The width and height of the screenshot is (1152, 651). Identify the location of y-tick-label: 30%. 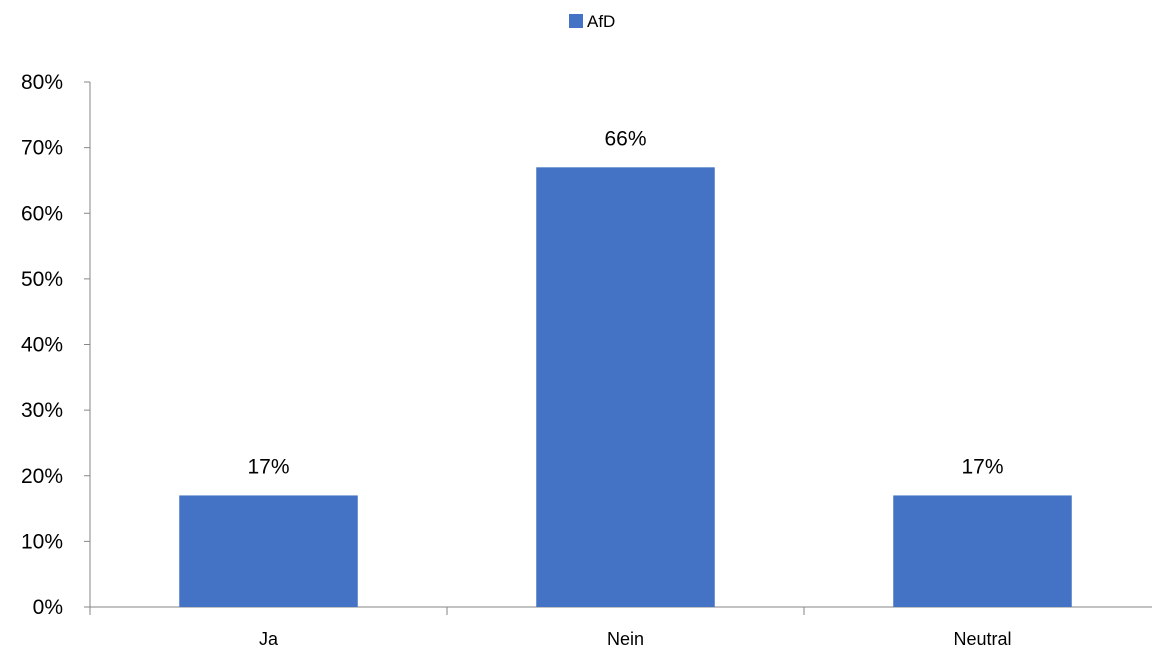
(42, 410).